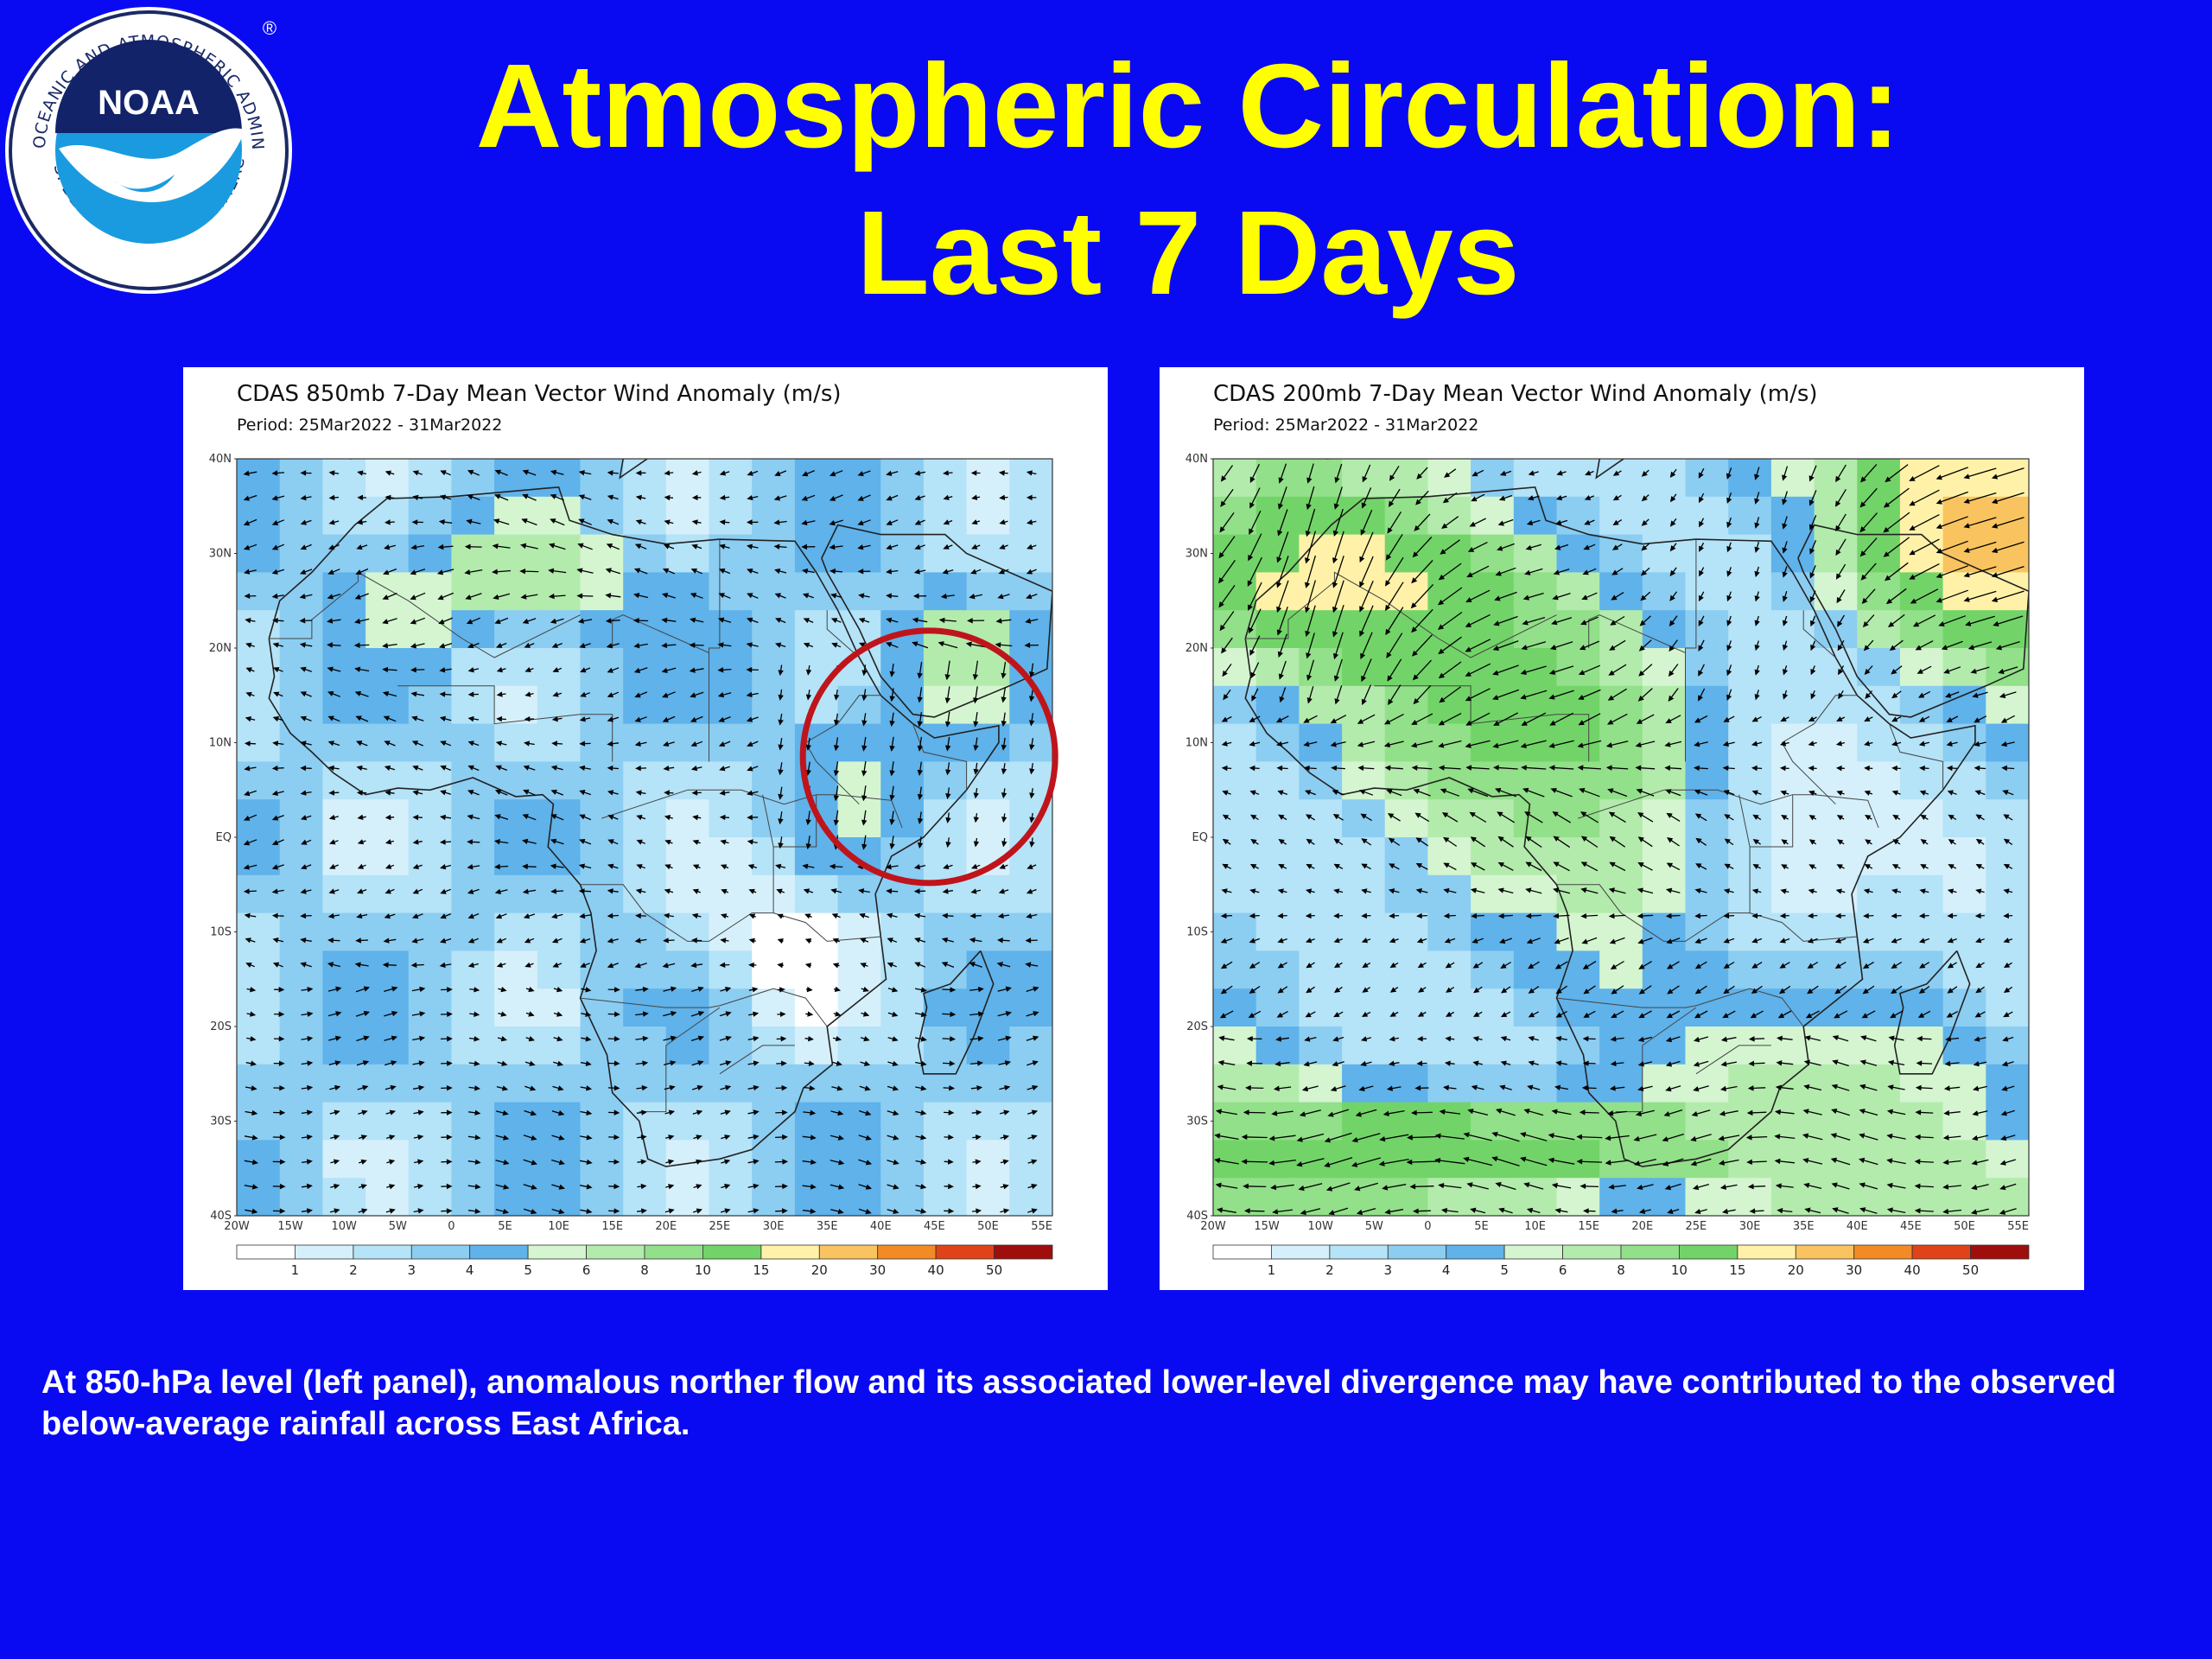  I want to click on registered-mark: ®, so click(269, 28).